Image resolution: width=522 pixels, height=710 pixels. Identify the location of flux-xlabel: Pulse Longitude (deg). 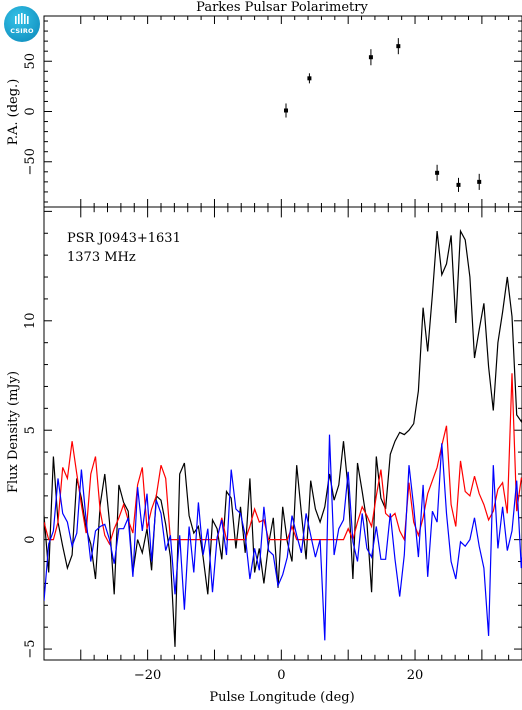
(281, 697).